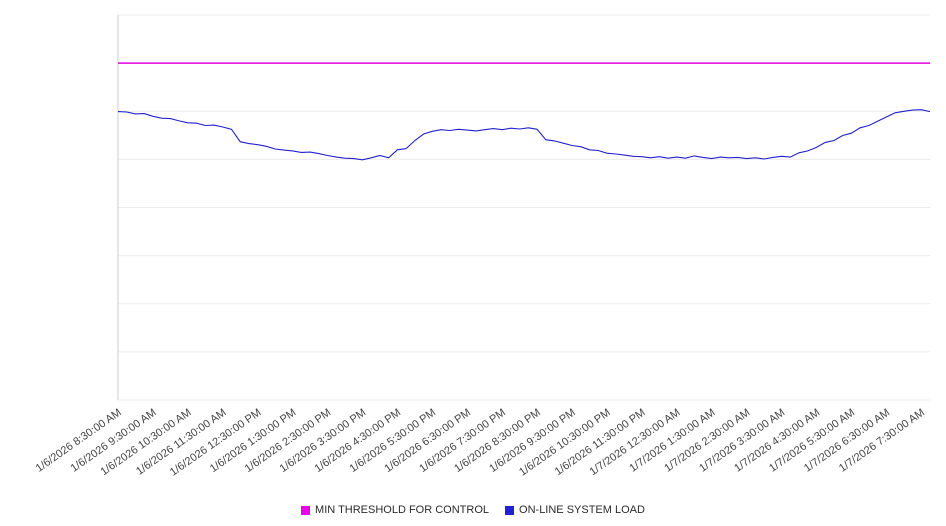 This screenshot has height=526, width=946. Describe the element at coordinates (306, 510) in the screenshot. I see `threshold-series-swatch-icon` at that location.